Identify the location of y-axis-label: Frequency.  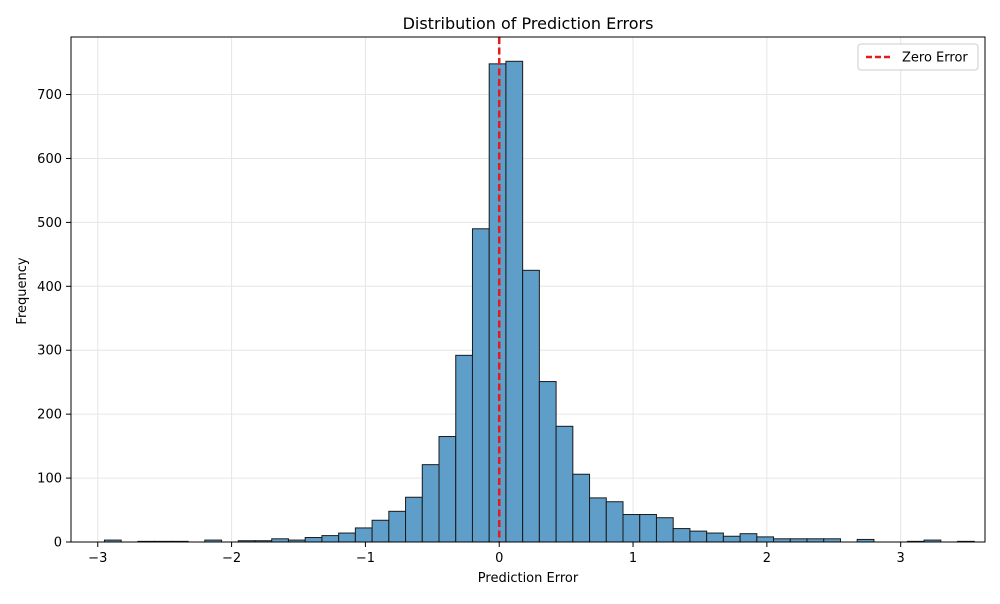
(22, 290).